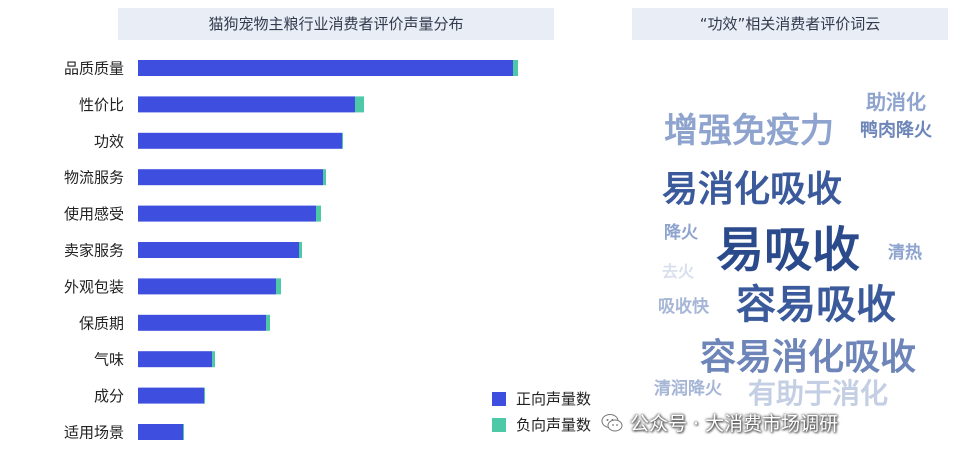 The width and height of the screenshot is (959, 461). I want to click on category-label: 保质期, so click(101, 323).